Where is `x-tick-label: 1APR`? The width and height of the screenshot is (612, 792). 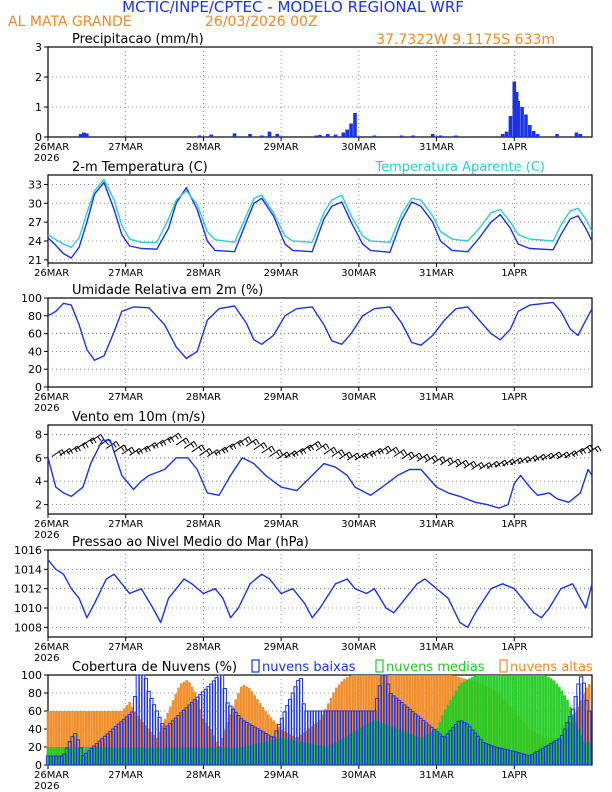 x-tick-label: 1APR is located at coordinates (514, 147).